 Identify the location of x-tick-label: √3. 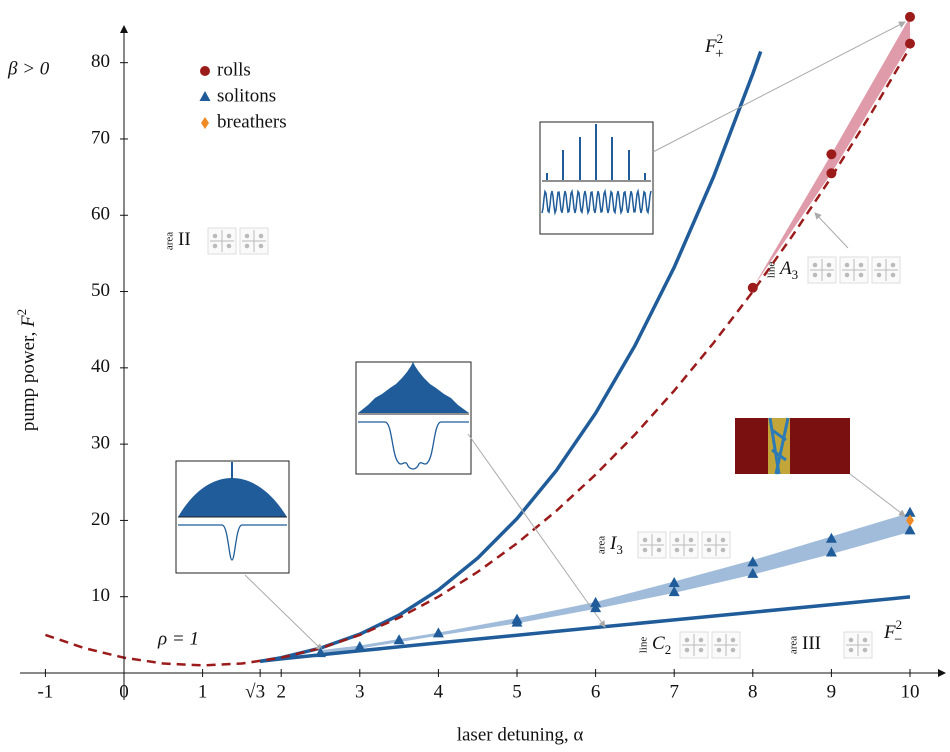
(255, 691).